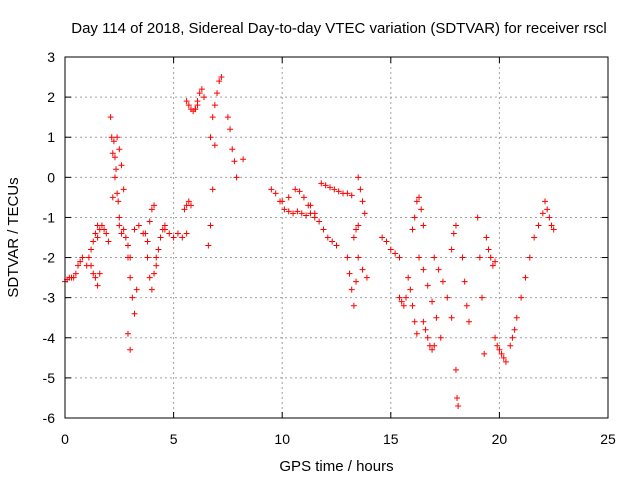 The height and width of the screenshot is (480, 640). What do you see at coordinates (453, 237) in the screenshot?
I see `series-s38` at bounding box center [453, 237].